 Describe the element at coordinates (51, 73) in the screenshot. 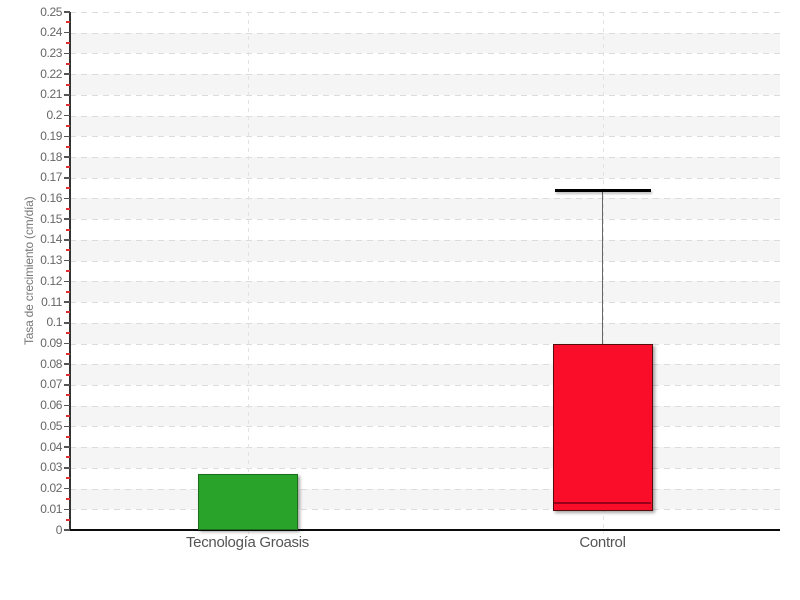

I see `y-tick-label: 0.22` at that location.